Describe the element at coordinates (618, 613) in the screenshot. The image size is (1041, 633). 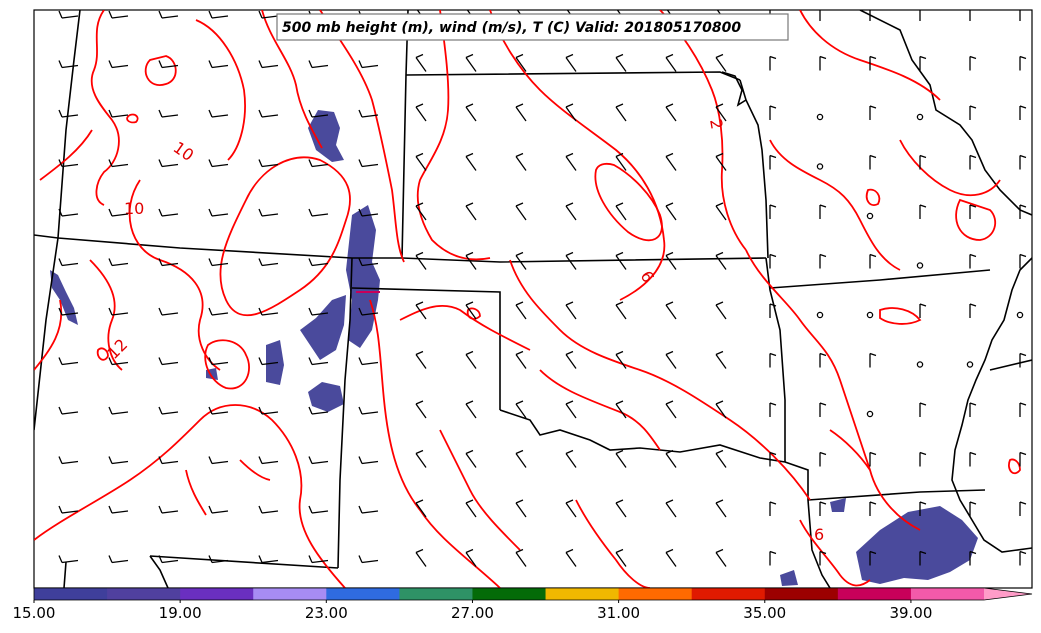
I see `colorbar-tick-label: 31.00` at that location.